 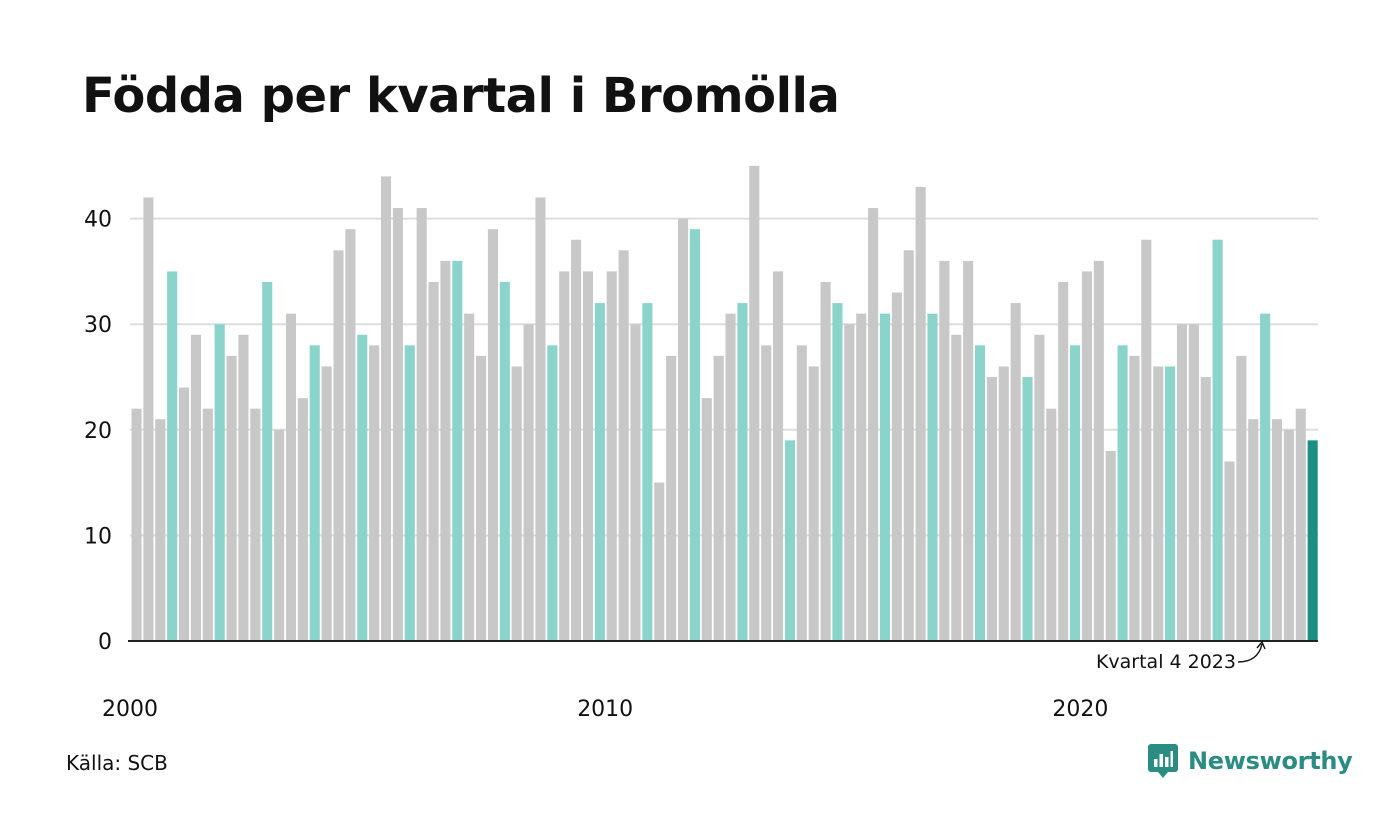 What do you see at coordinates (1166, 662) in the screenshot?
I see `annotation-label: Kvartal 4 2023` at bounding box center [1166, 662].